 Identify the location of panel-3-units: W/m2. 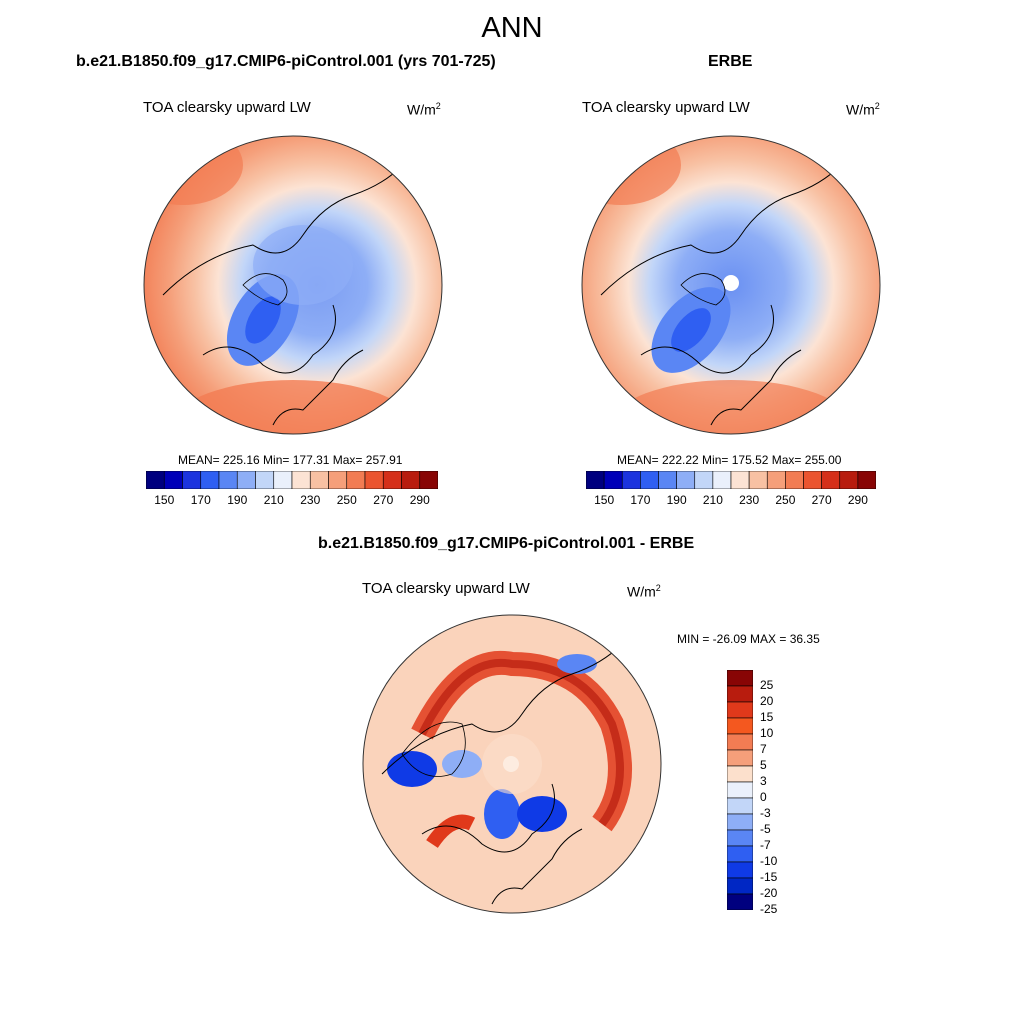
(644, 591).